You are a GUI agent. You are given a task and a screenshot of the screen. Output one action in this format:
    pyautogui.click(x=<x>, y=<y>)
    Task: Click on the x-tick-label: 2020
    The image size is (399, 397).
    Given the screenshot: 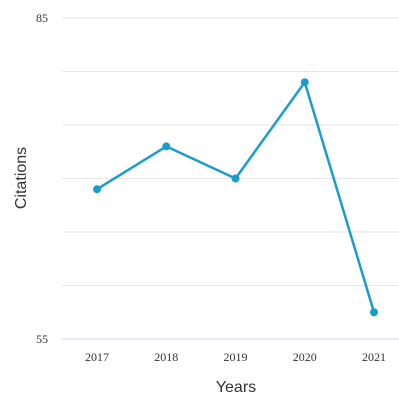 What is the action you would take?
    pyautogui.click(x=305, y=357)
    